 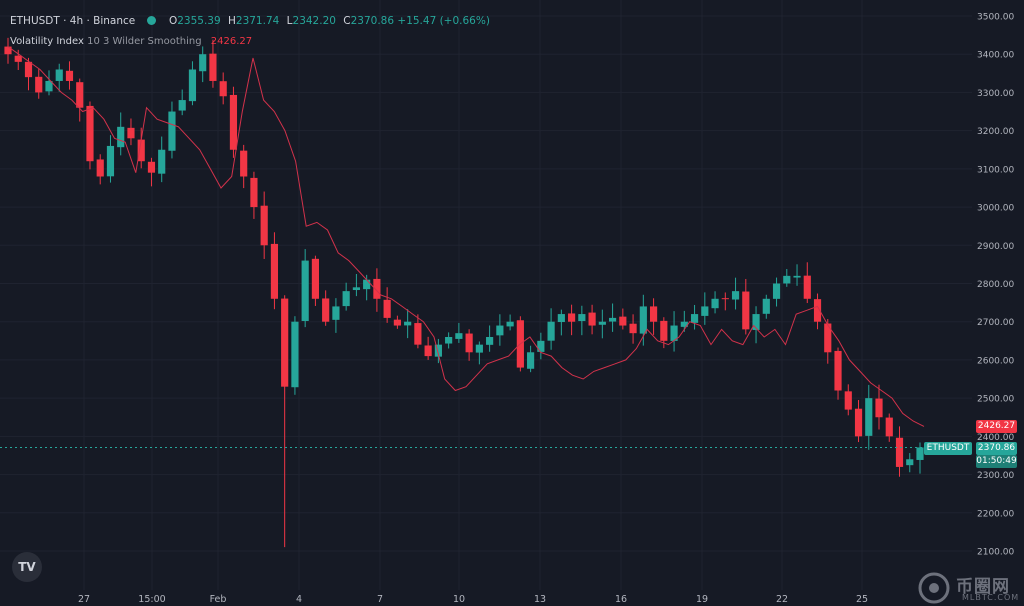 What do you see at coordinates (47, 41) in the screenshot?
I see `indicator-name: Volatility Index` at bounding box center [47, 41].